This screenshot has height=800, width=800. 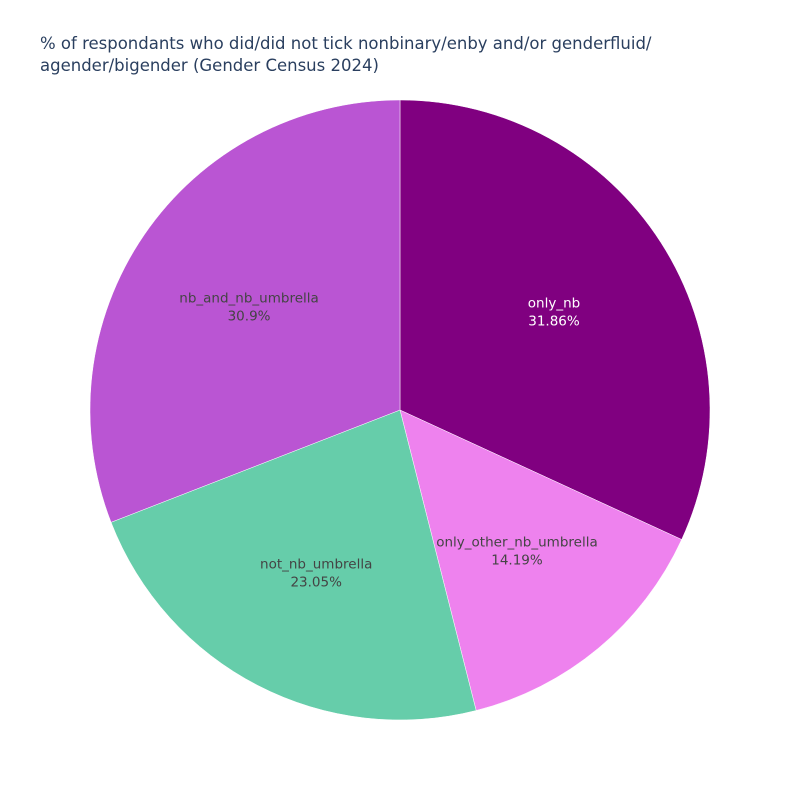 I want to click on slice-percent: 23.05%, so click(x=316, y=583).